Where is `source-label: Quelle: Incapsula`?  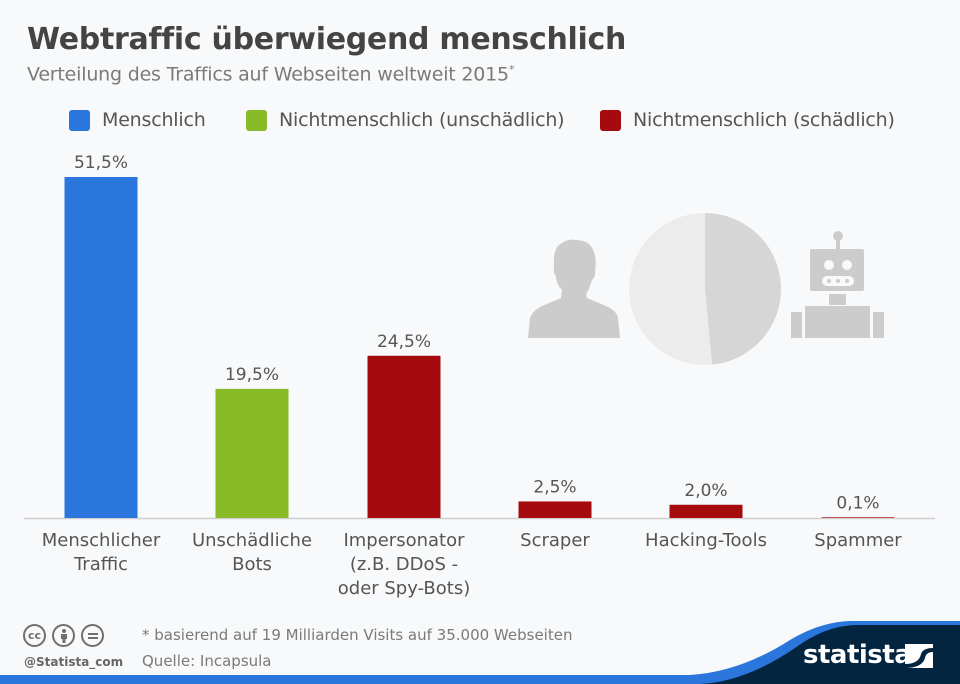
source-label: Quelle: Incapsula is located at coordinates (207, 661).